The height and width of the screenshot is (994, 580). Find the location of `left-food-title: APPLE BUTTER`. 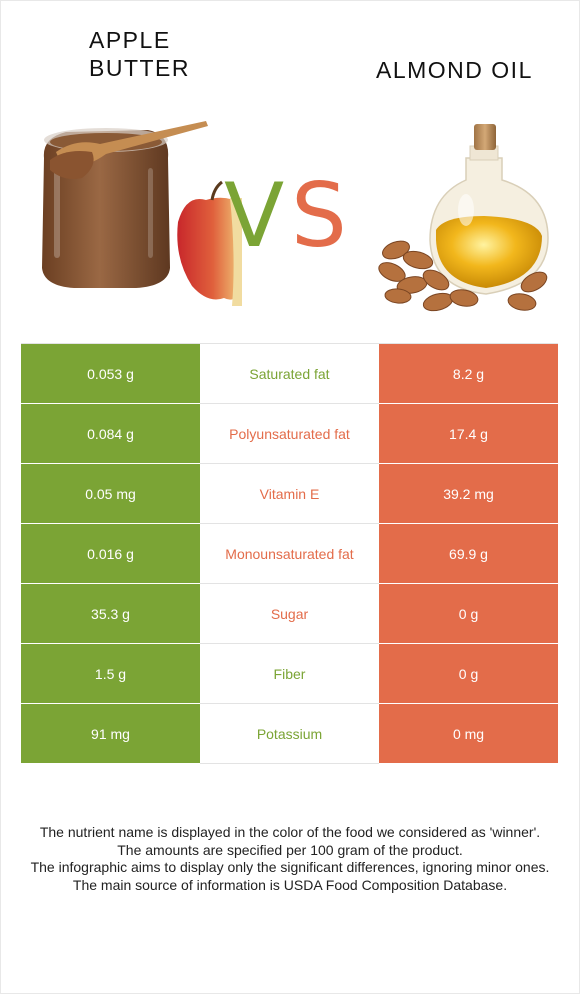

left-food-title: APPLE BUTTER is located at coordinates (139, 54).